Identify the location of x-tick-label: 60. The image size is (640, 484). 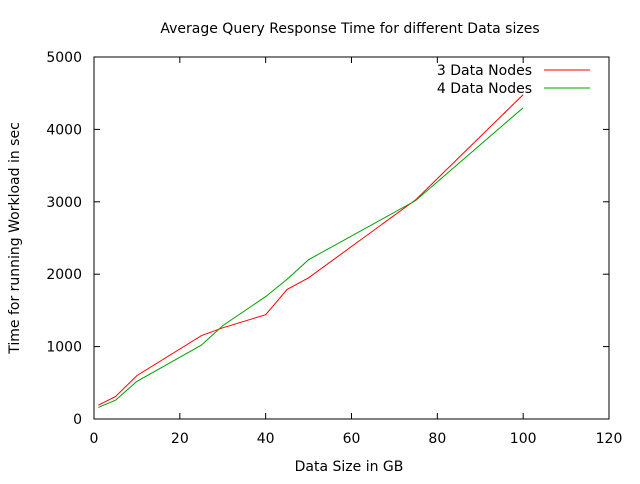
(352, 439).